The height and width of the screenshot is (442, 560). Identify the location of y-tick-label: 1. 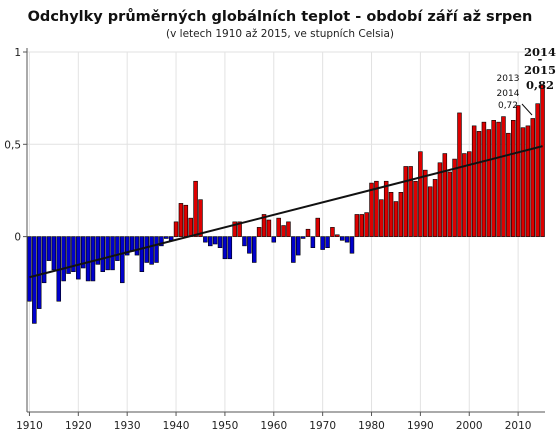
(17, 53).